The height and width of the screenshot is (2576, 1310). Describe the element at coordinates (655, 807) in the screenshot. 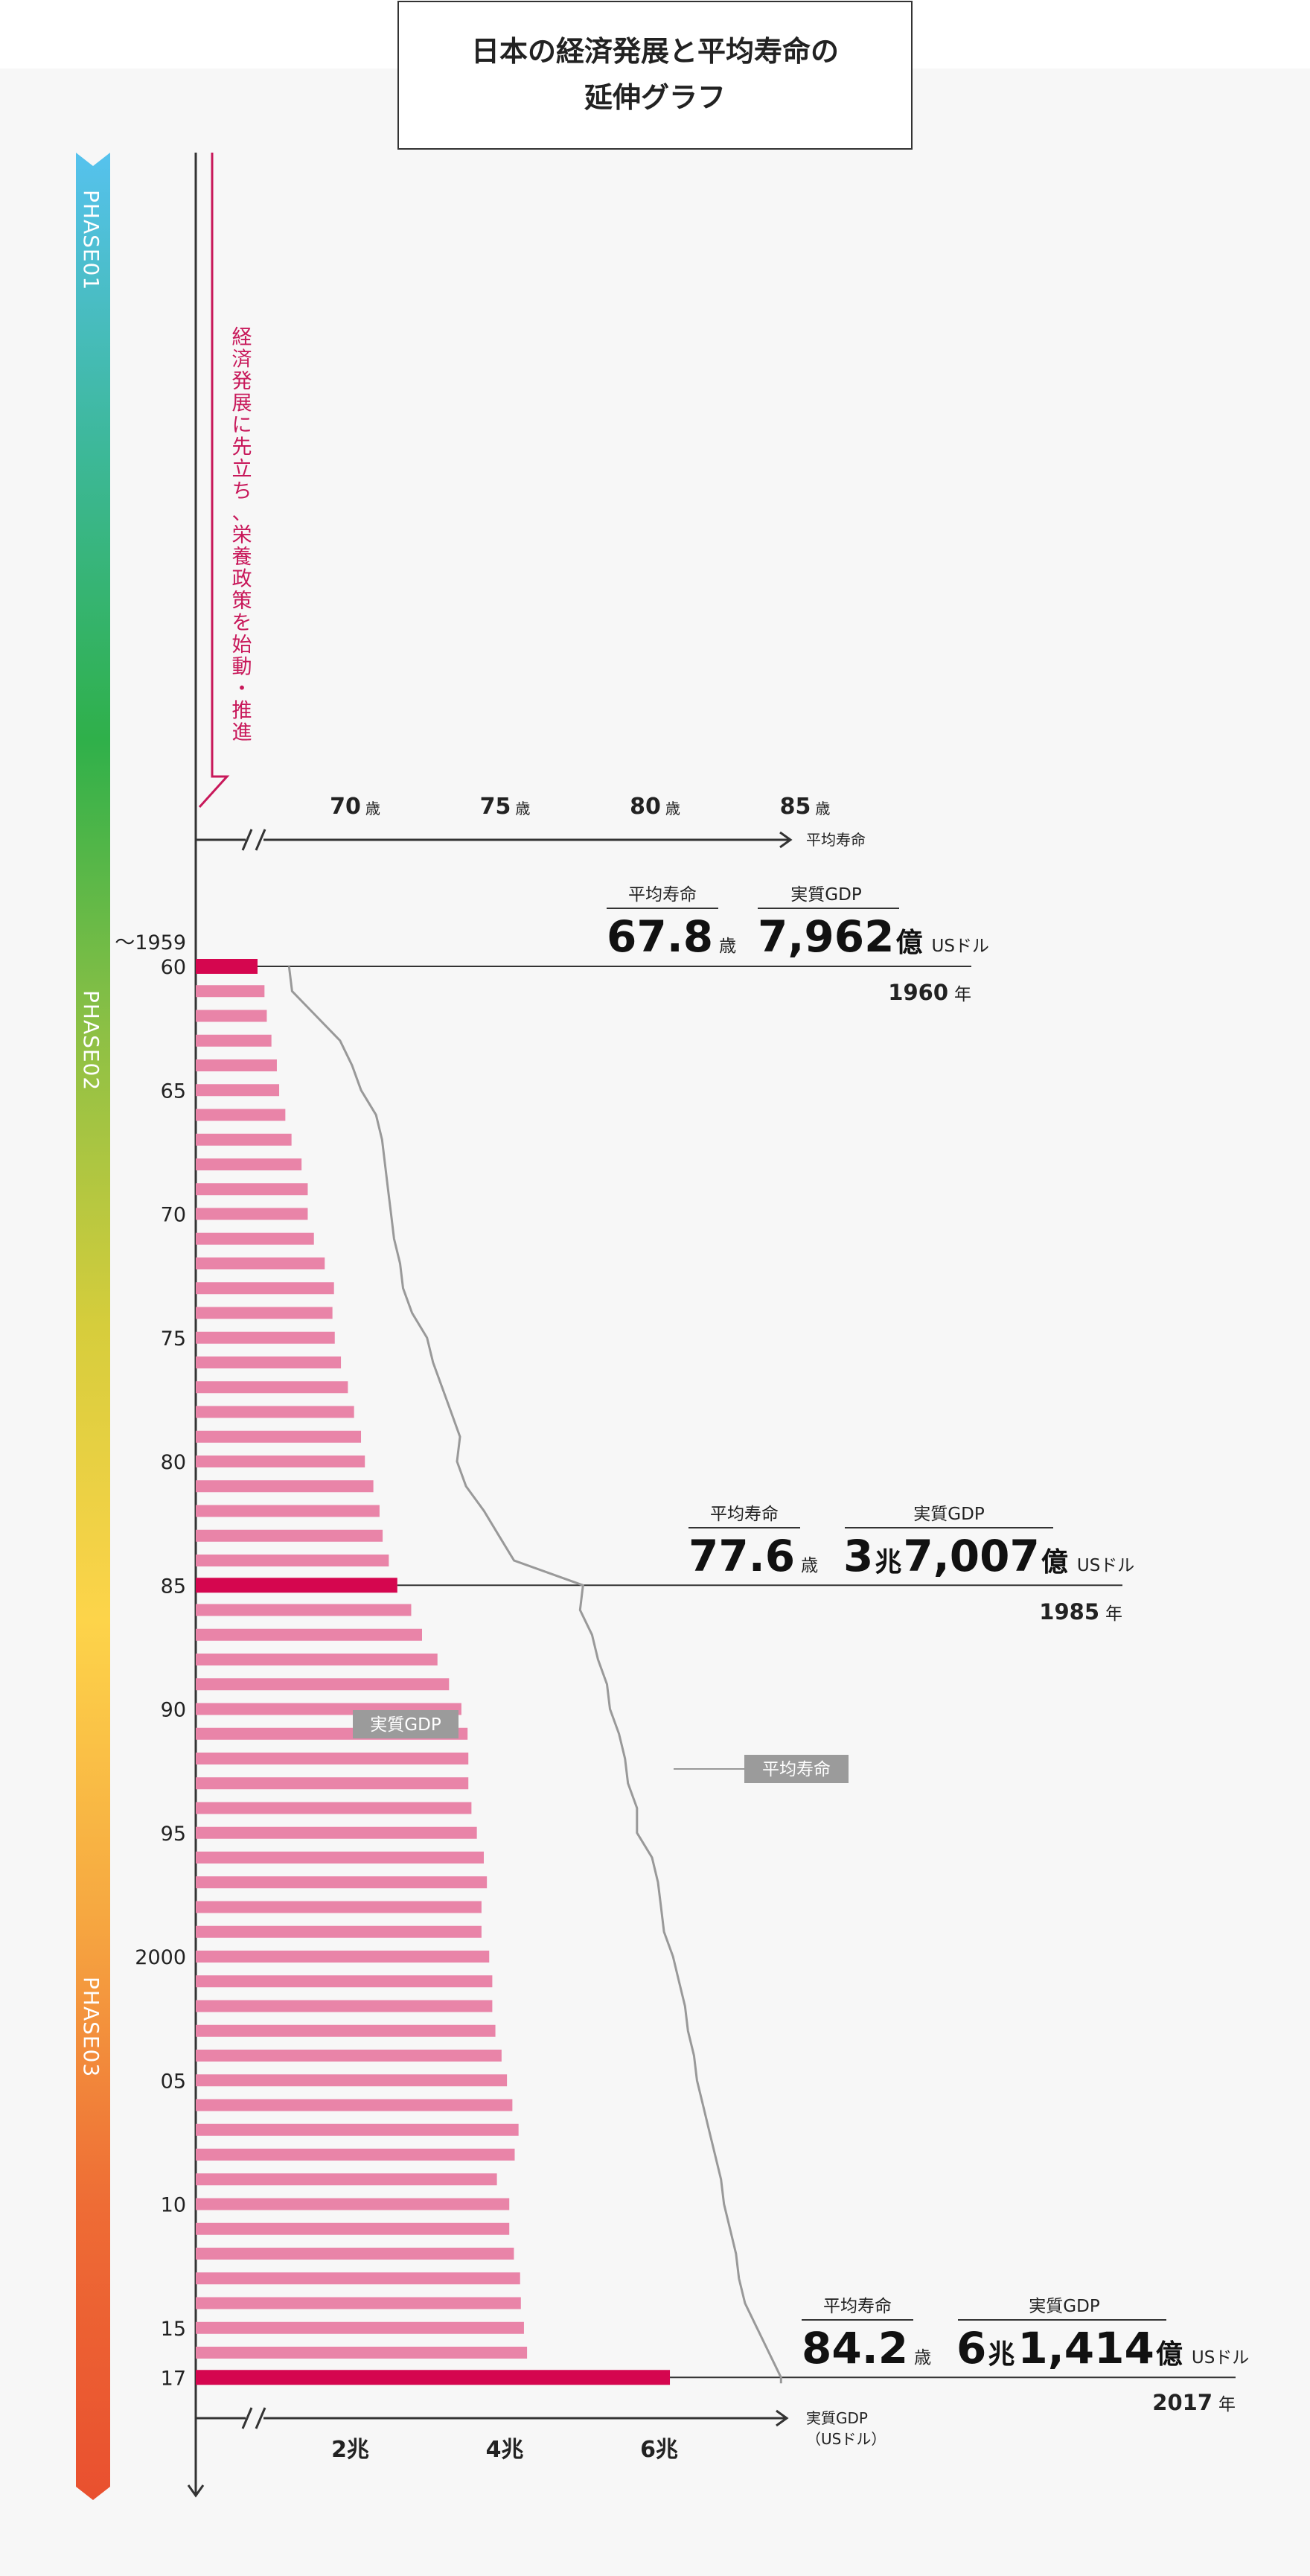

I see `life-tick-label: 80 歳` at that location.